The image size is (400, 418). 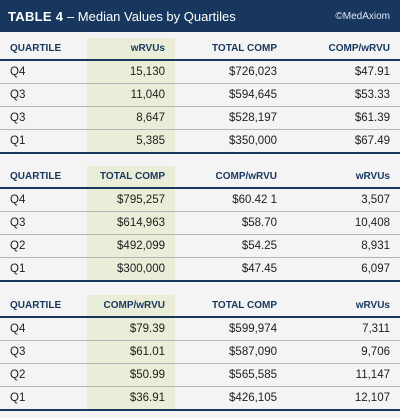 I want to click on table-cell: $565,585, so click(x=231, y=375).